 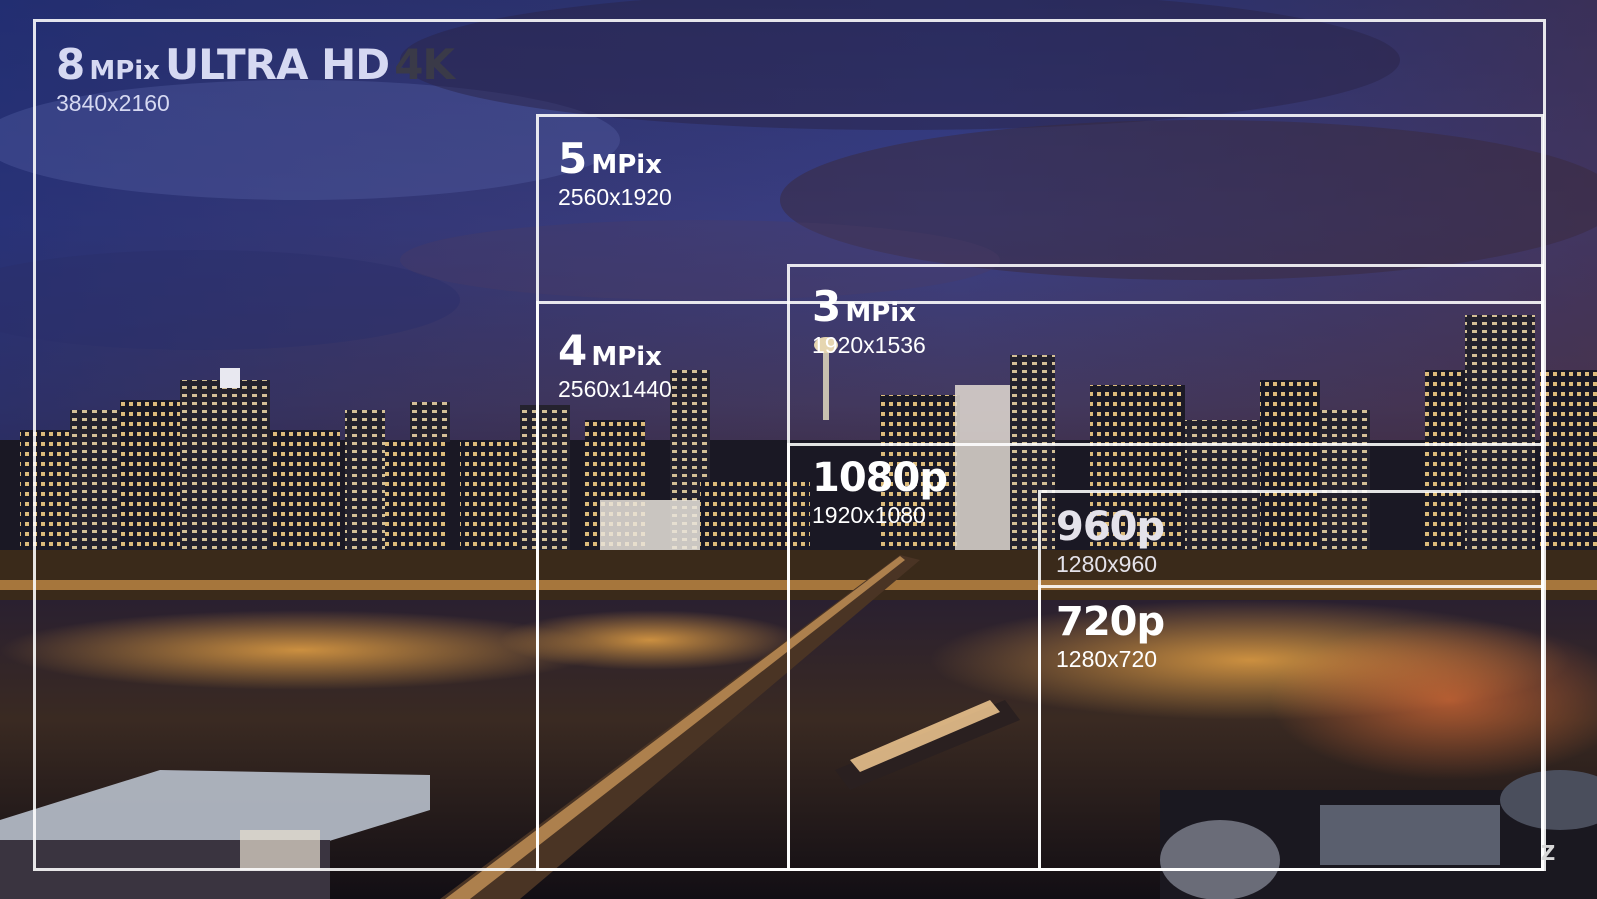 I want to click on label-5mpix-unit: MPix, so click(x=626, y=165).